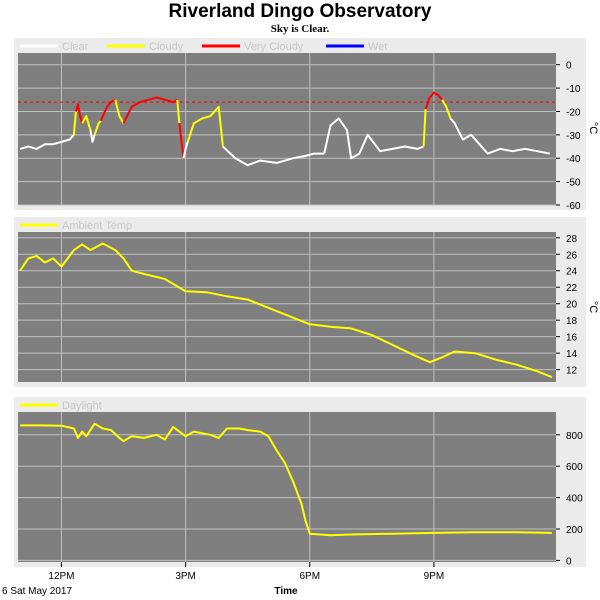 The image size is (600, 600). I want to click on x-tick-label: 12PM, so click(61, 576).